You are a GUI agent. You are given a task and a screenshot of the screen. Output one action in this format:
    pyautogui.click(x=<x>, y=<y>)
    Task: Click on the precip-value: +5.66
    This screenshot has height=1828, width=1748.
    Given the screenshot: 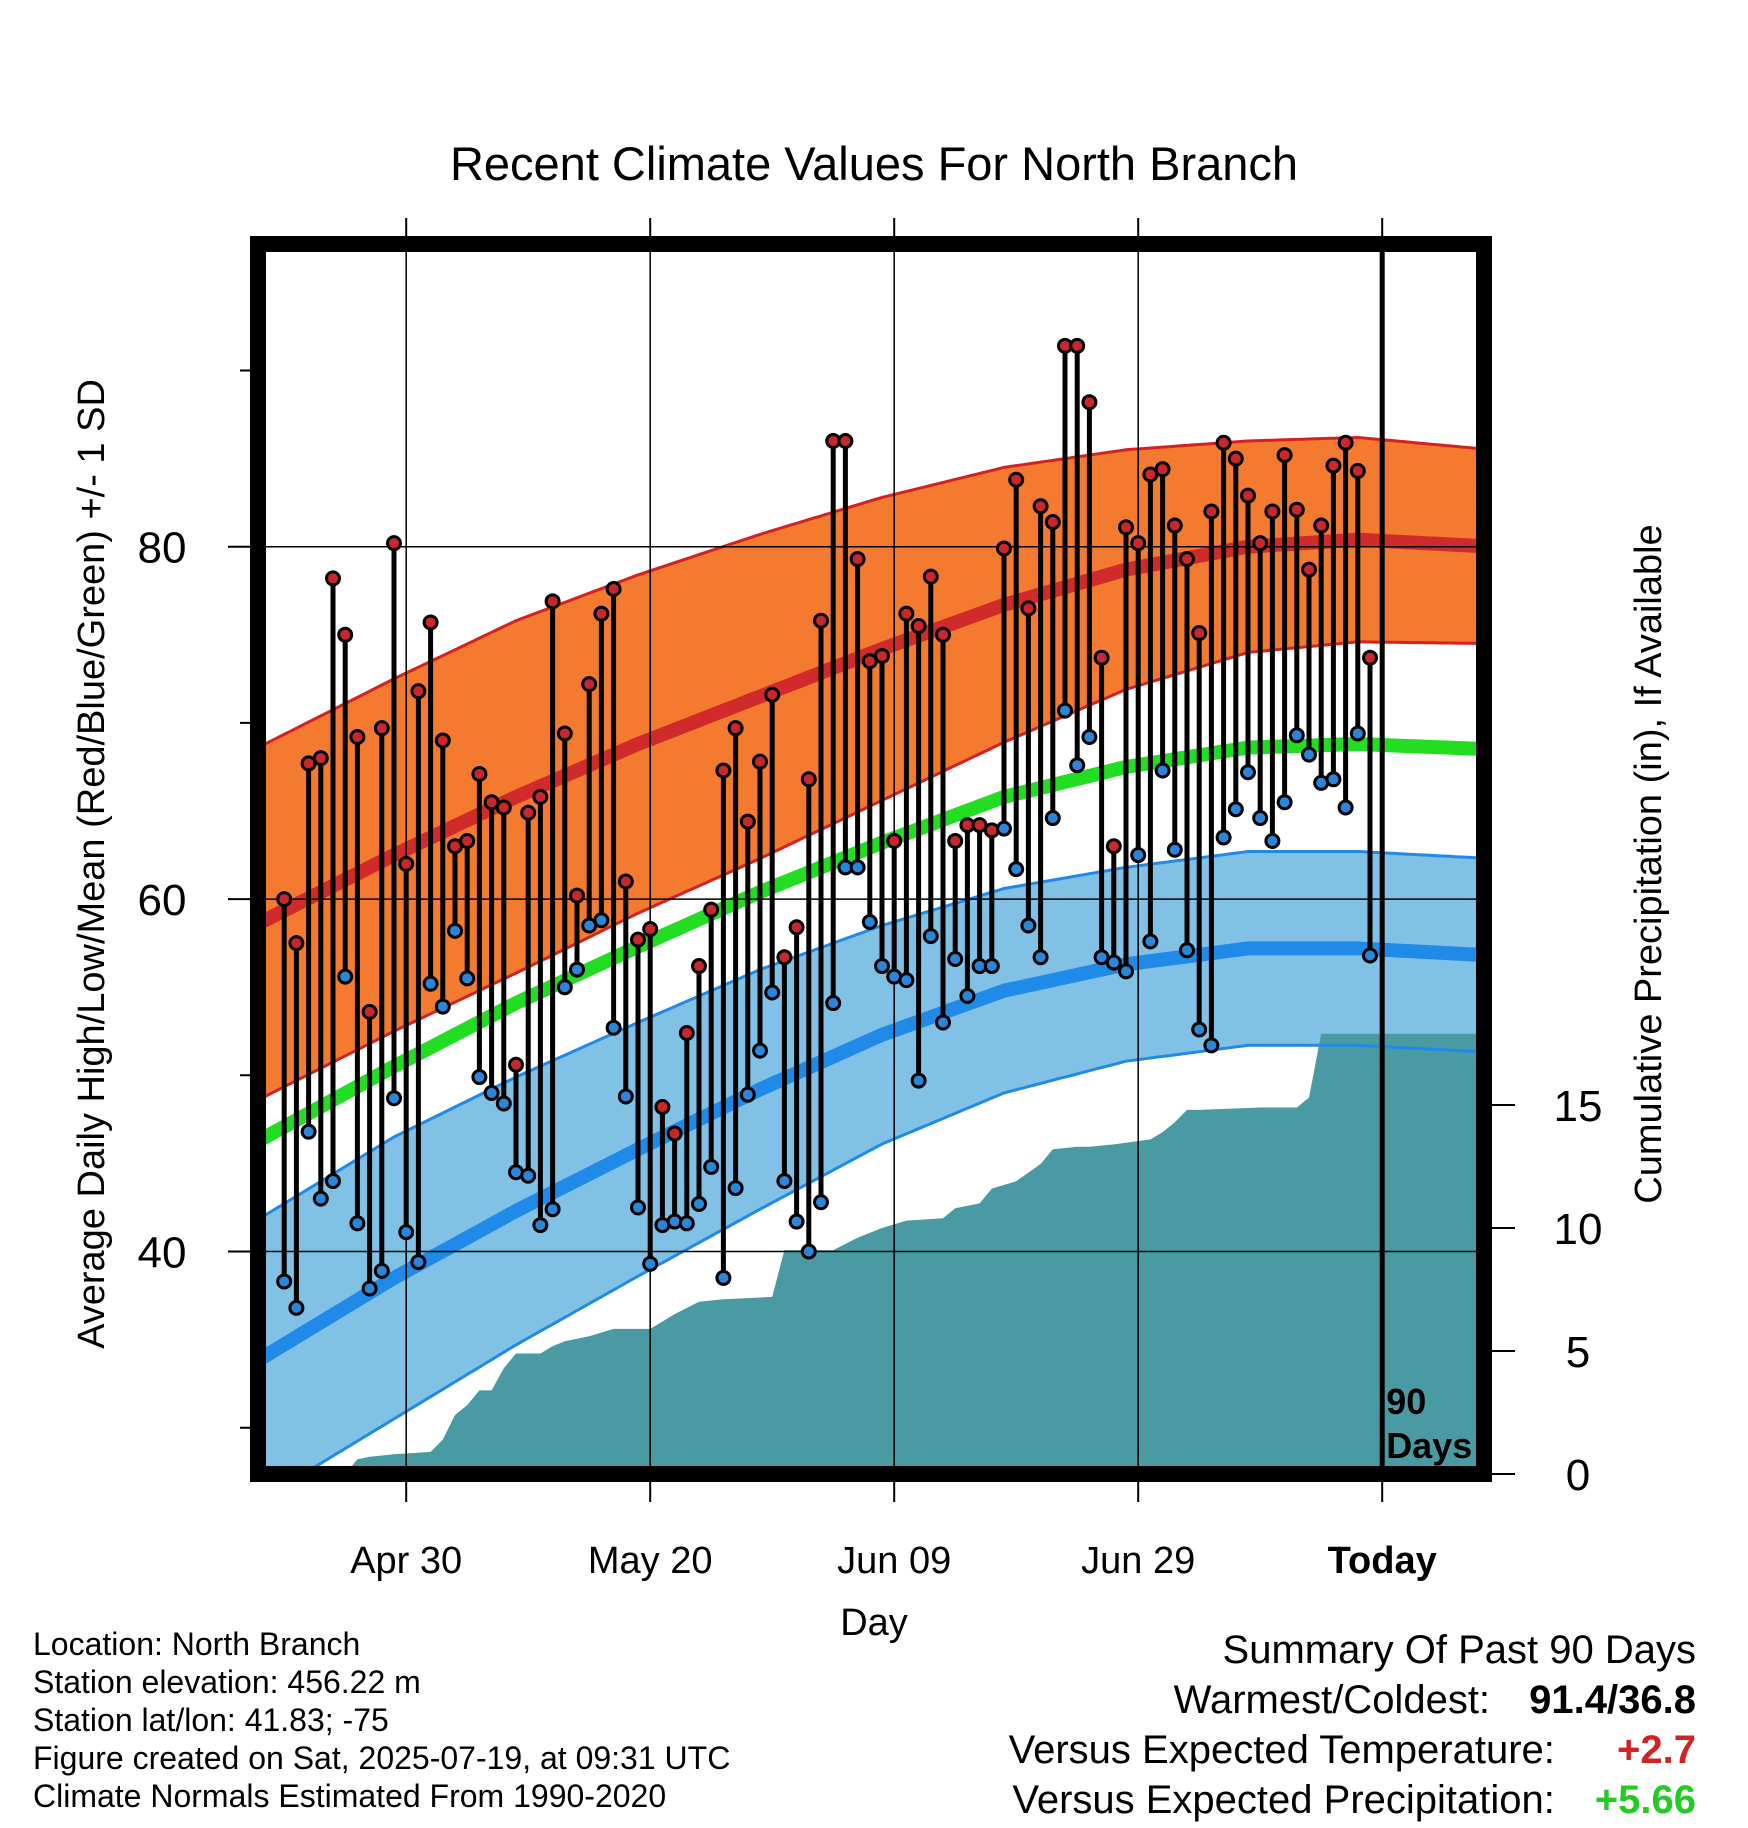 What is the action you would take?
    pyautogui.click(x=1645, y=1800)
    